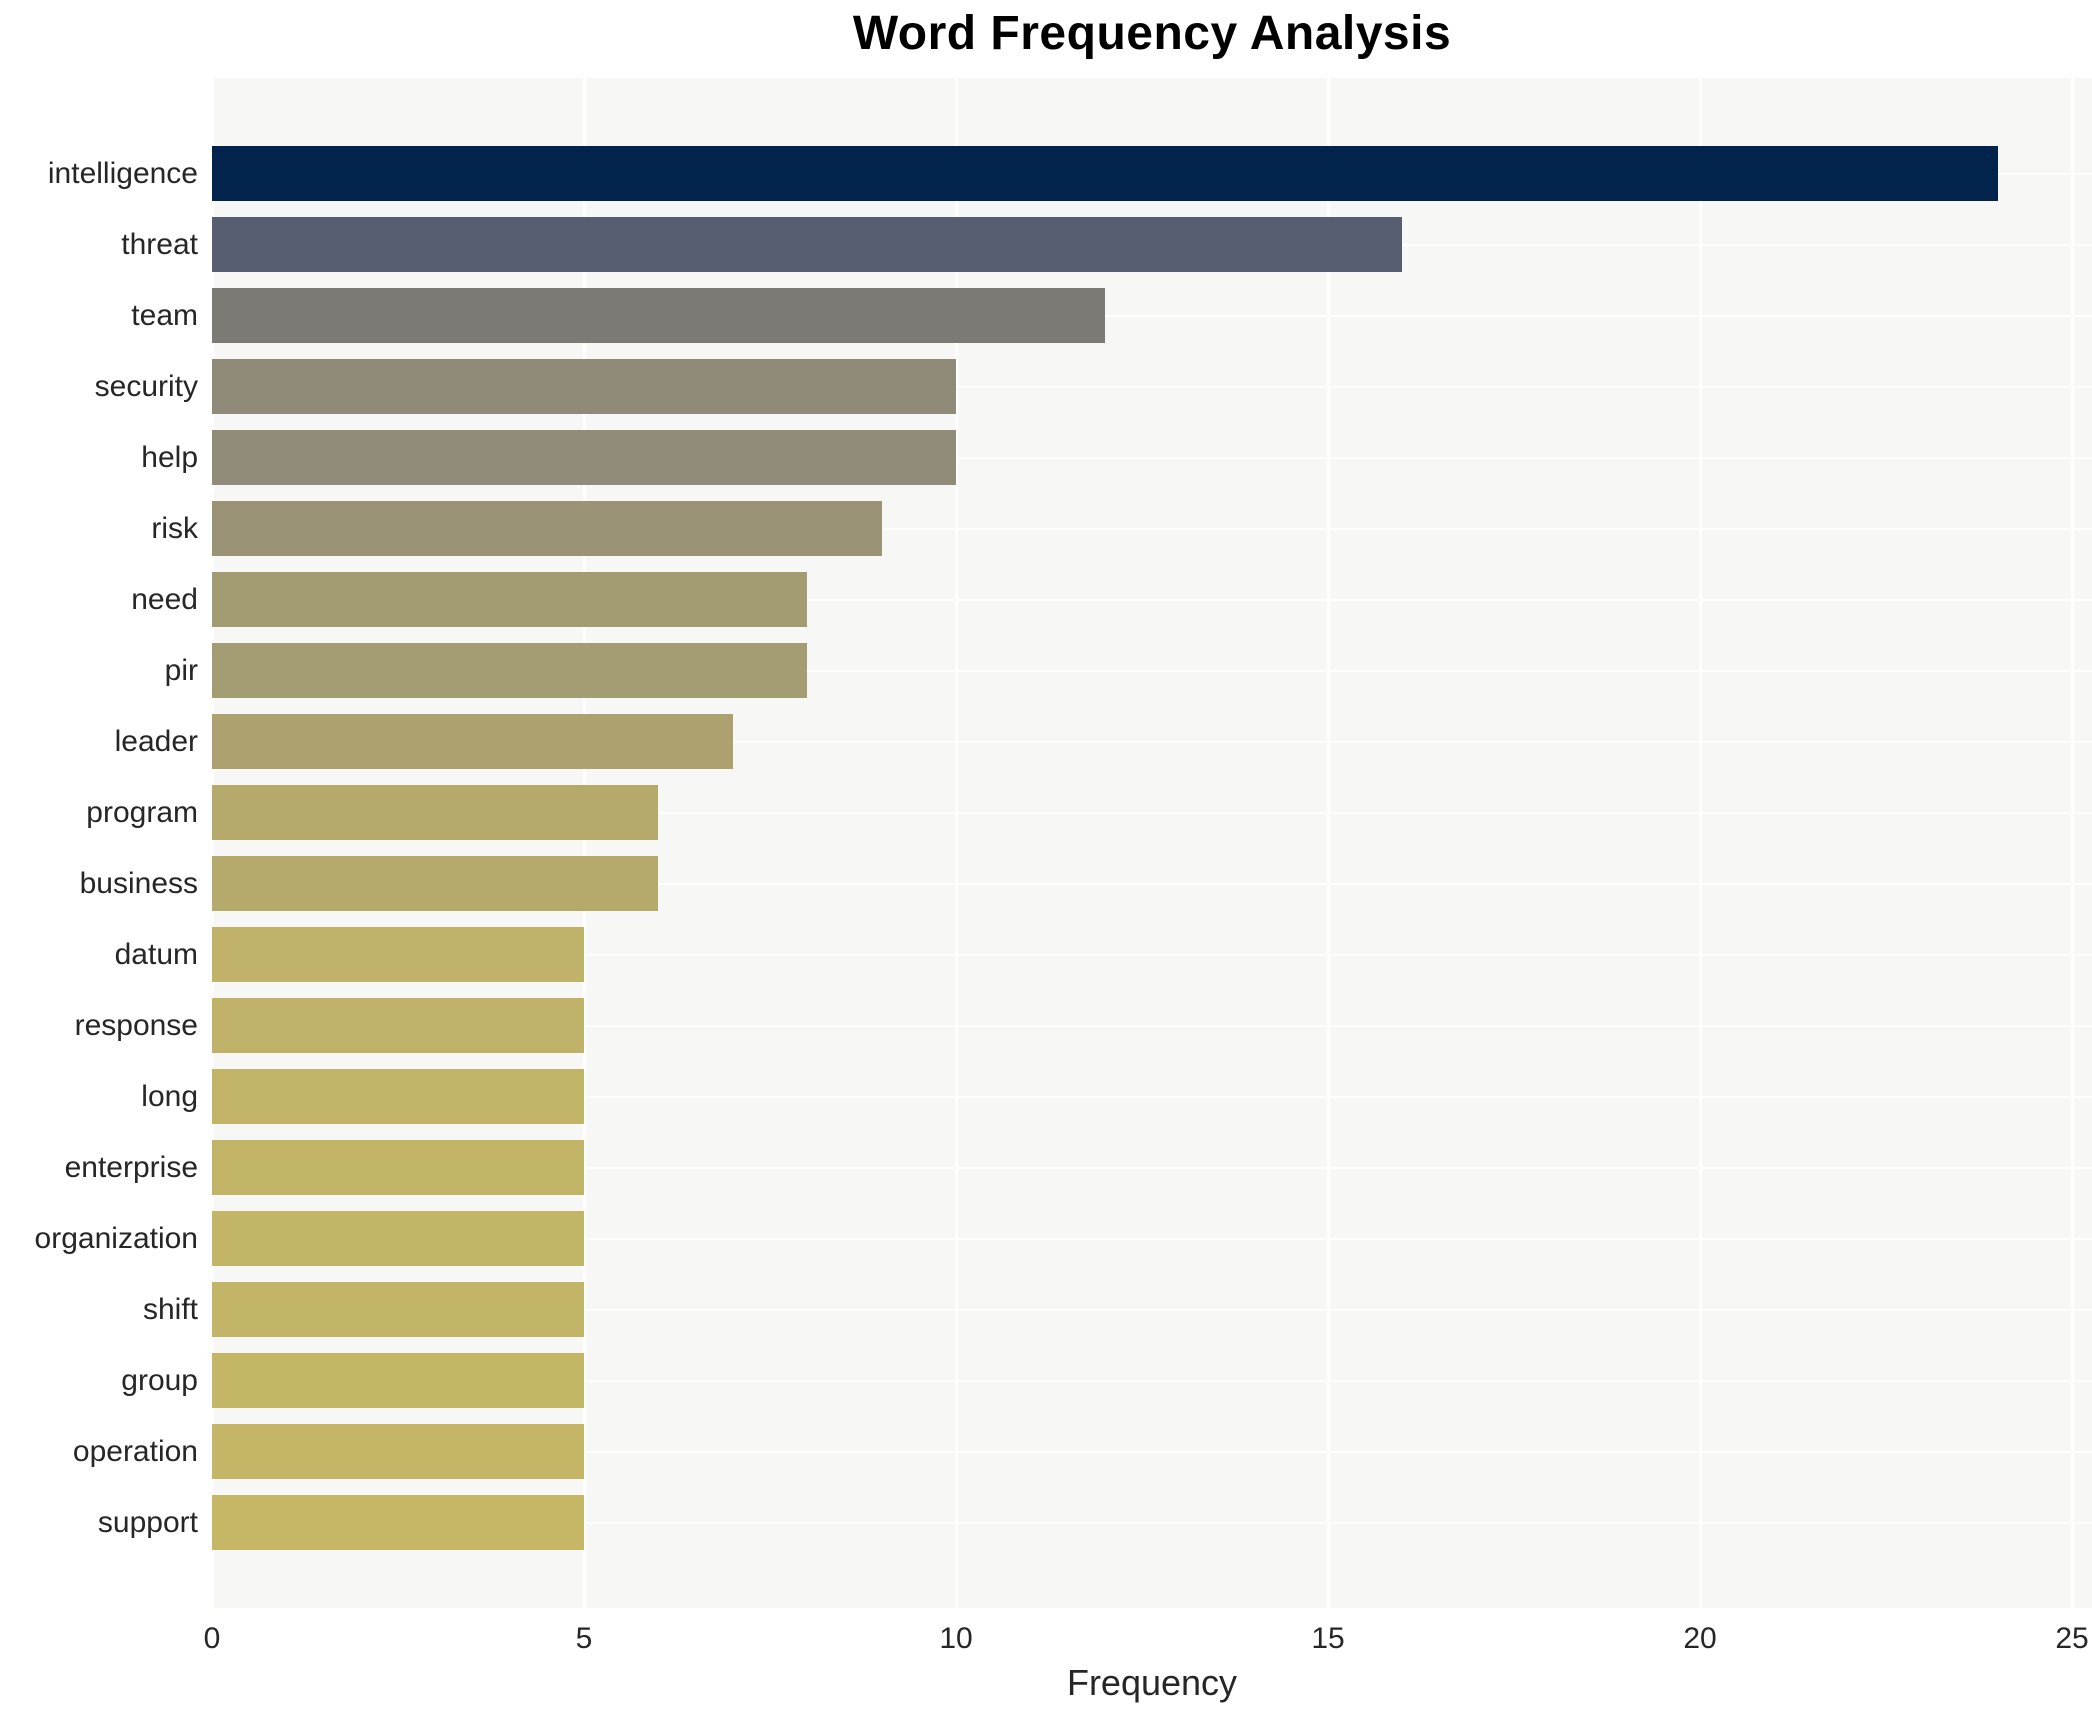 This screenshot has width=2092, height=1710. Describe the element at coordinates (1152, 33) in the screenshot. I see `chart-title: Word Frequency Analysis` at that location.